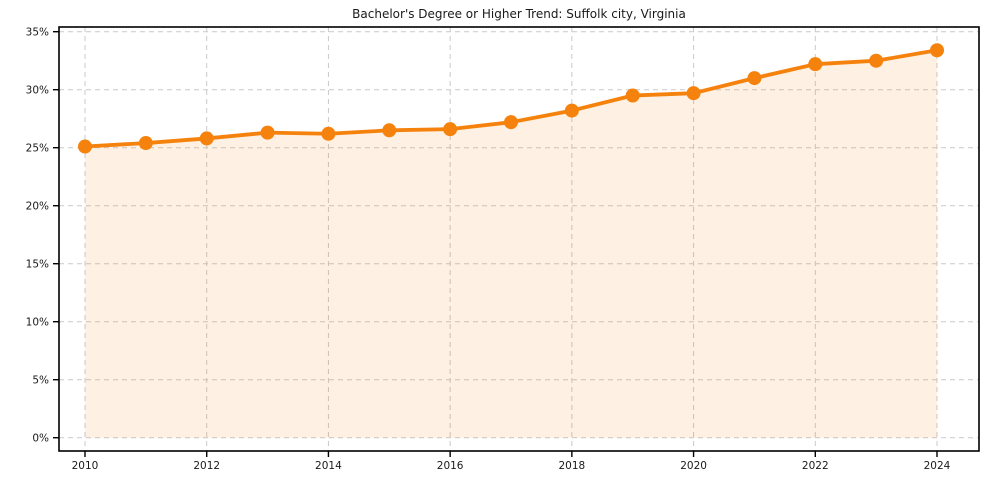  Describe the element at coordinates (40, 439) in the screenshot. I see `y-axis-tick-label: 0%` at that location.